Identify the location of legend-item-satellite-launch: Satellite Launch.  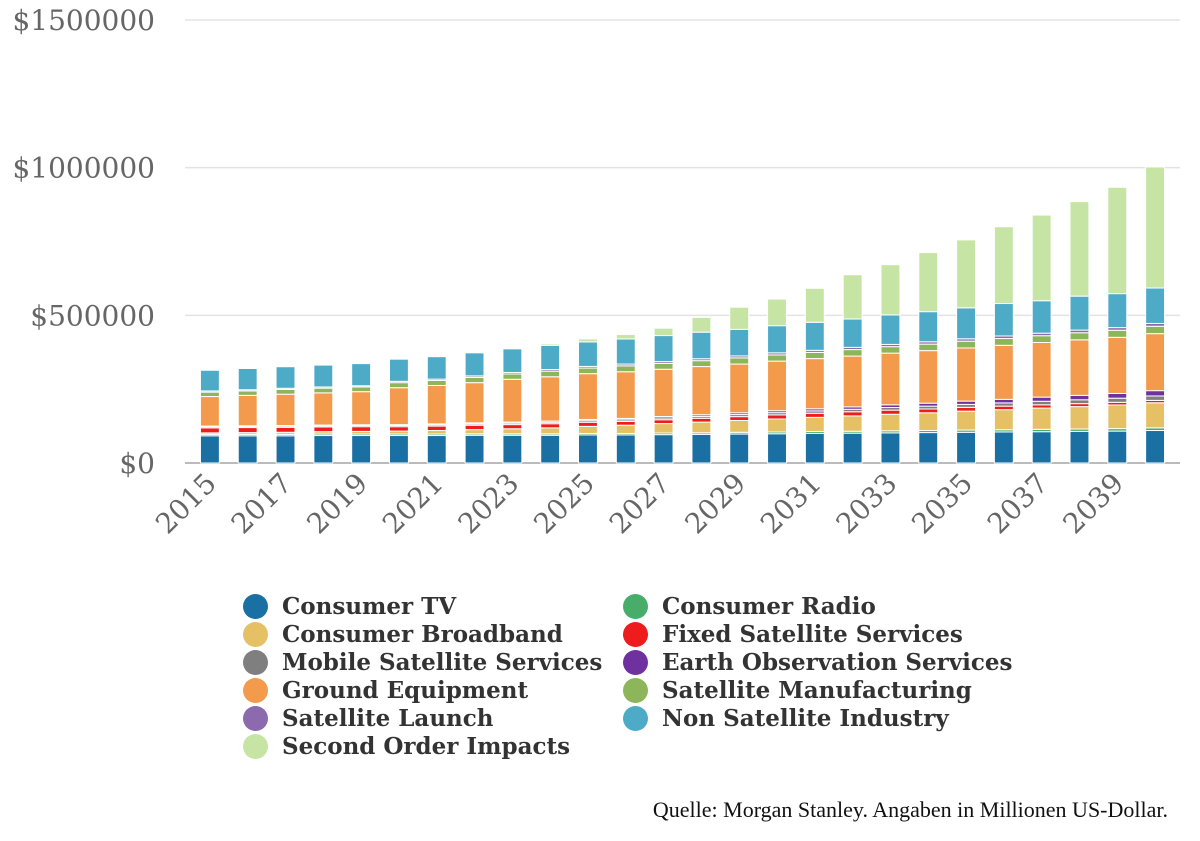
(368, 718).